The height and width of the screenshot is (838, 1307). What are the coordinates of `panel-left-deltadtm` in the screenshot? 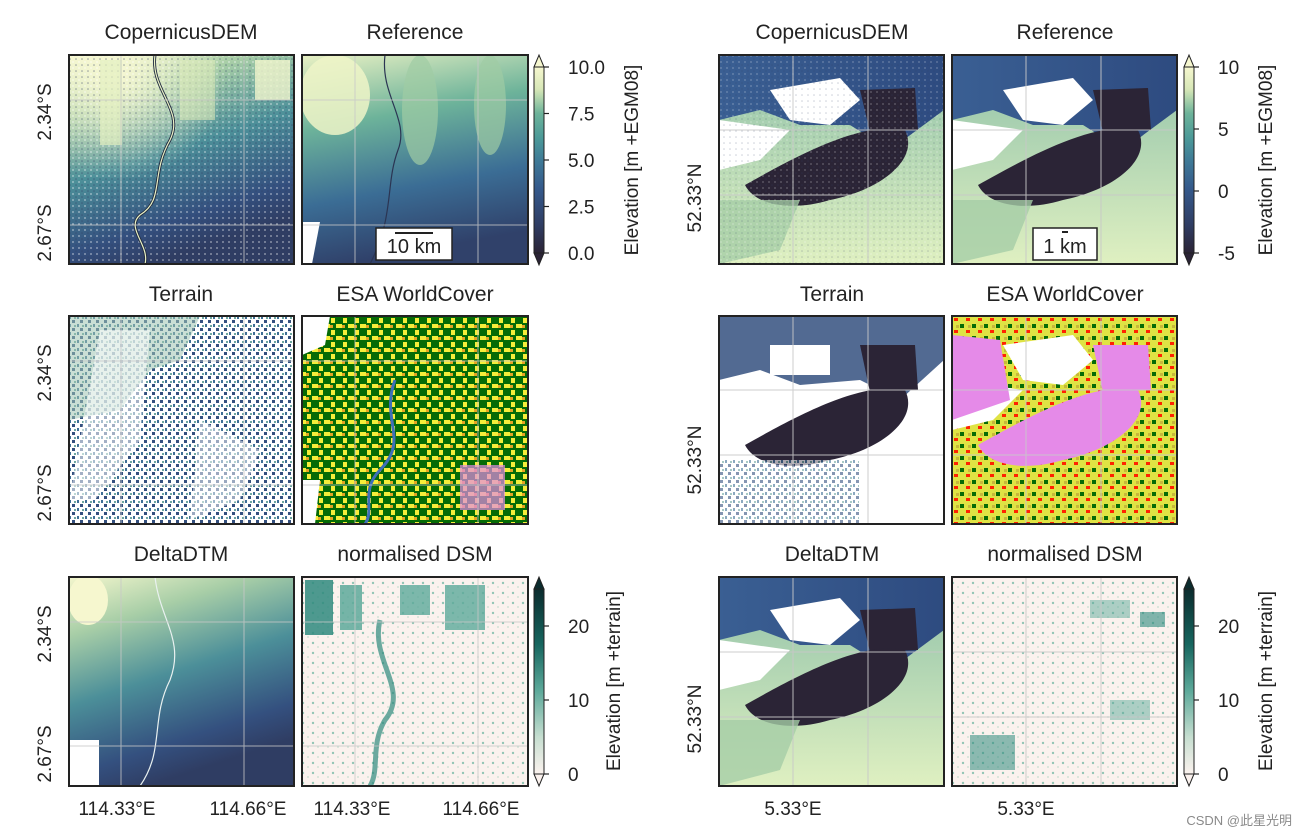 It's located at (181, 681).